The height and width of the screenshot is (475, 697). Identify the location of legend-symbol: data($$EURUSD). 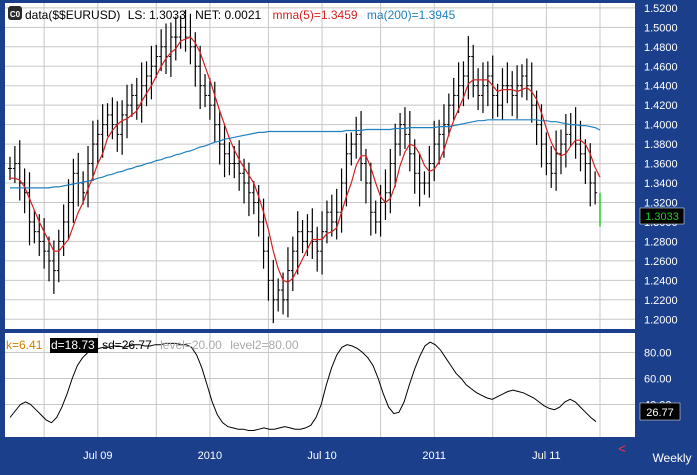
(72, 15).